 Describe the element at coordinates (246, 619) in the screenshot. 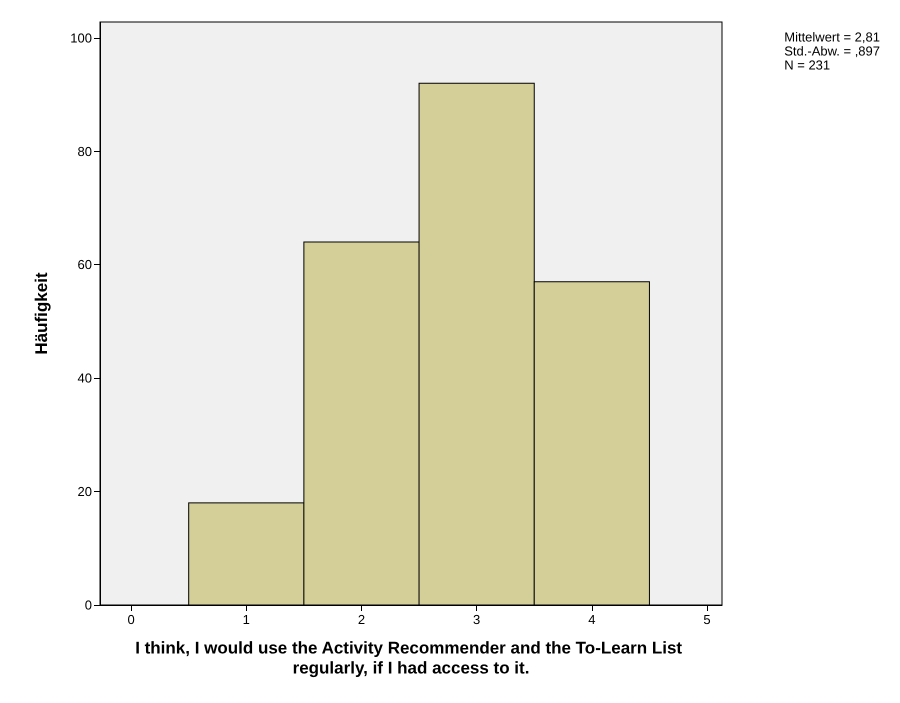

I see `x-tick-label: 1` at that location.